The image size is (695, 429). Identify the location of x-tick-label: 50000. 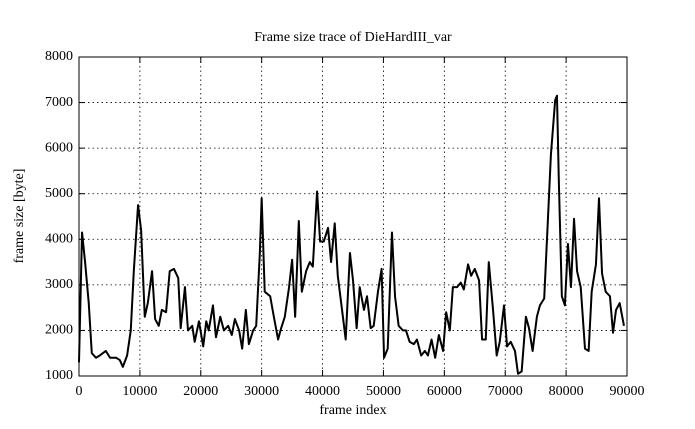
(383, 391).